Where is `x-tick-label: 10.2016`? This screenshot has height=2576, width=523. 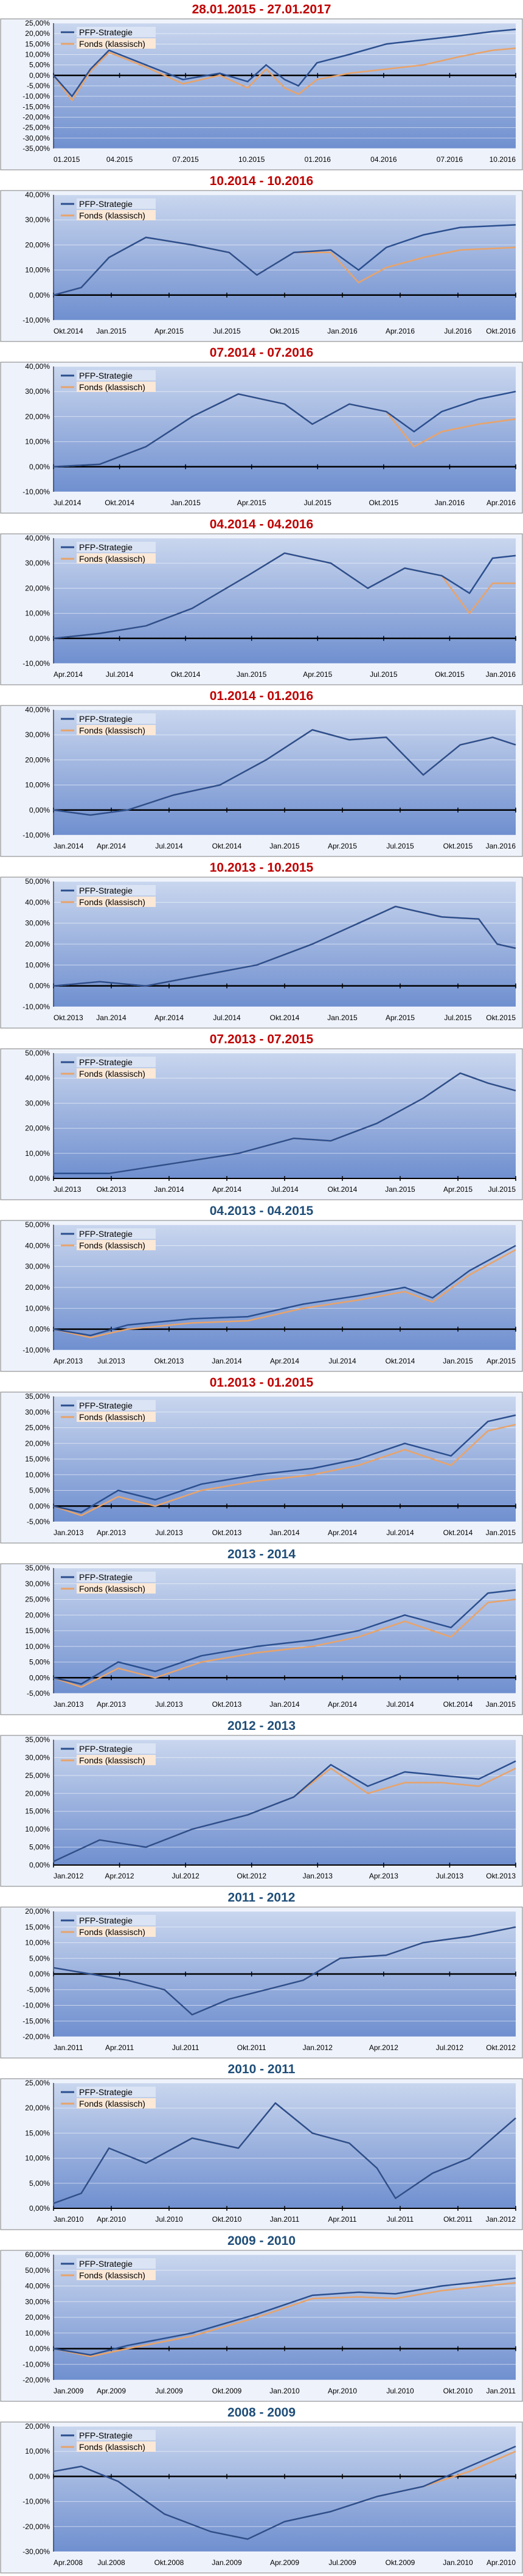
x-tick-label: 10.2016 is located at coordinates (503, 159).